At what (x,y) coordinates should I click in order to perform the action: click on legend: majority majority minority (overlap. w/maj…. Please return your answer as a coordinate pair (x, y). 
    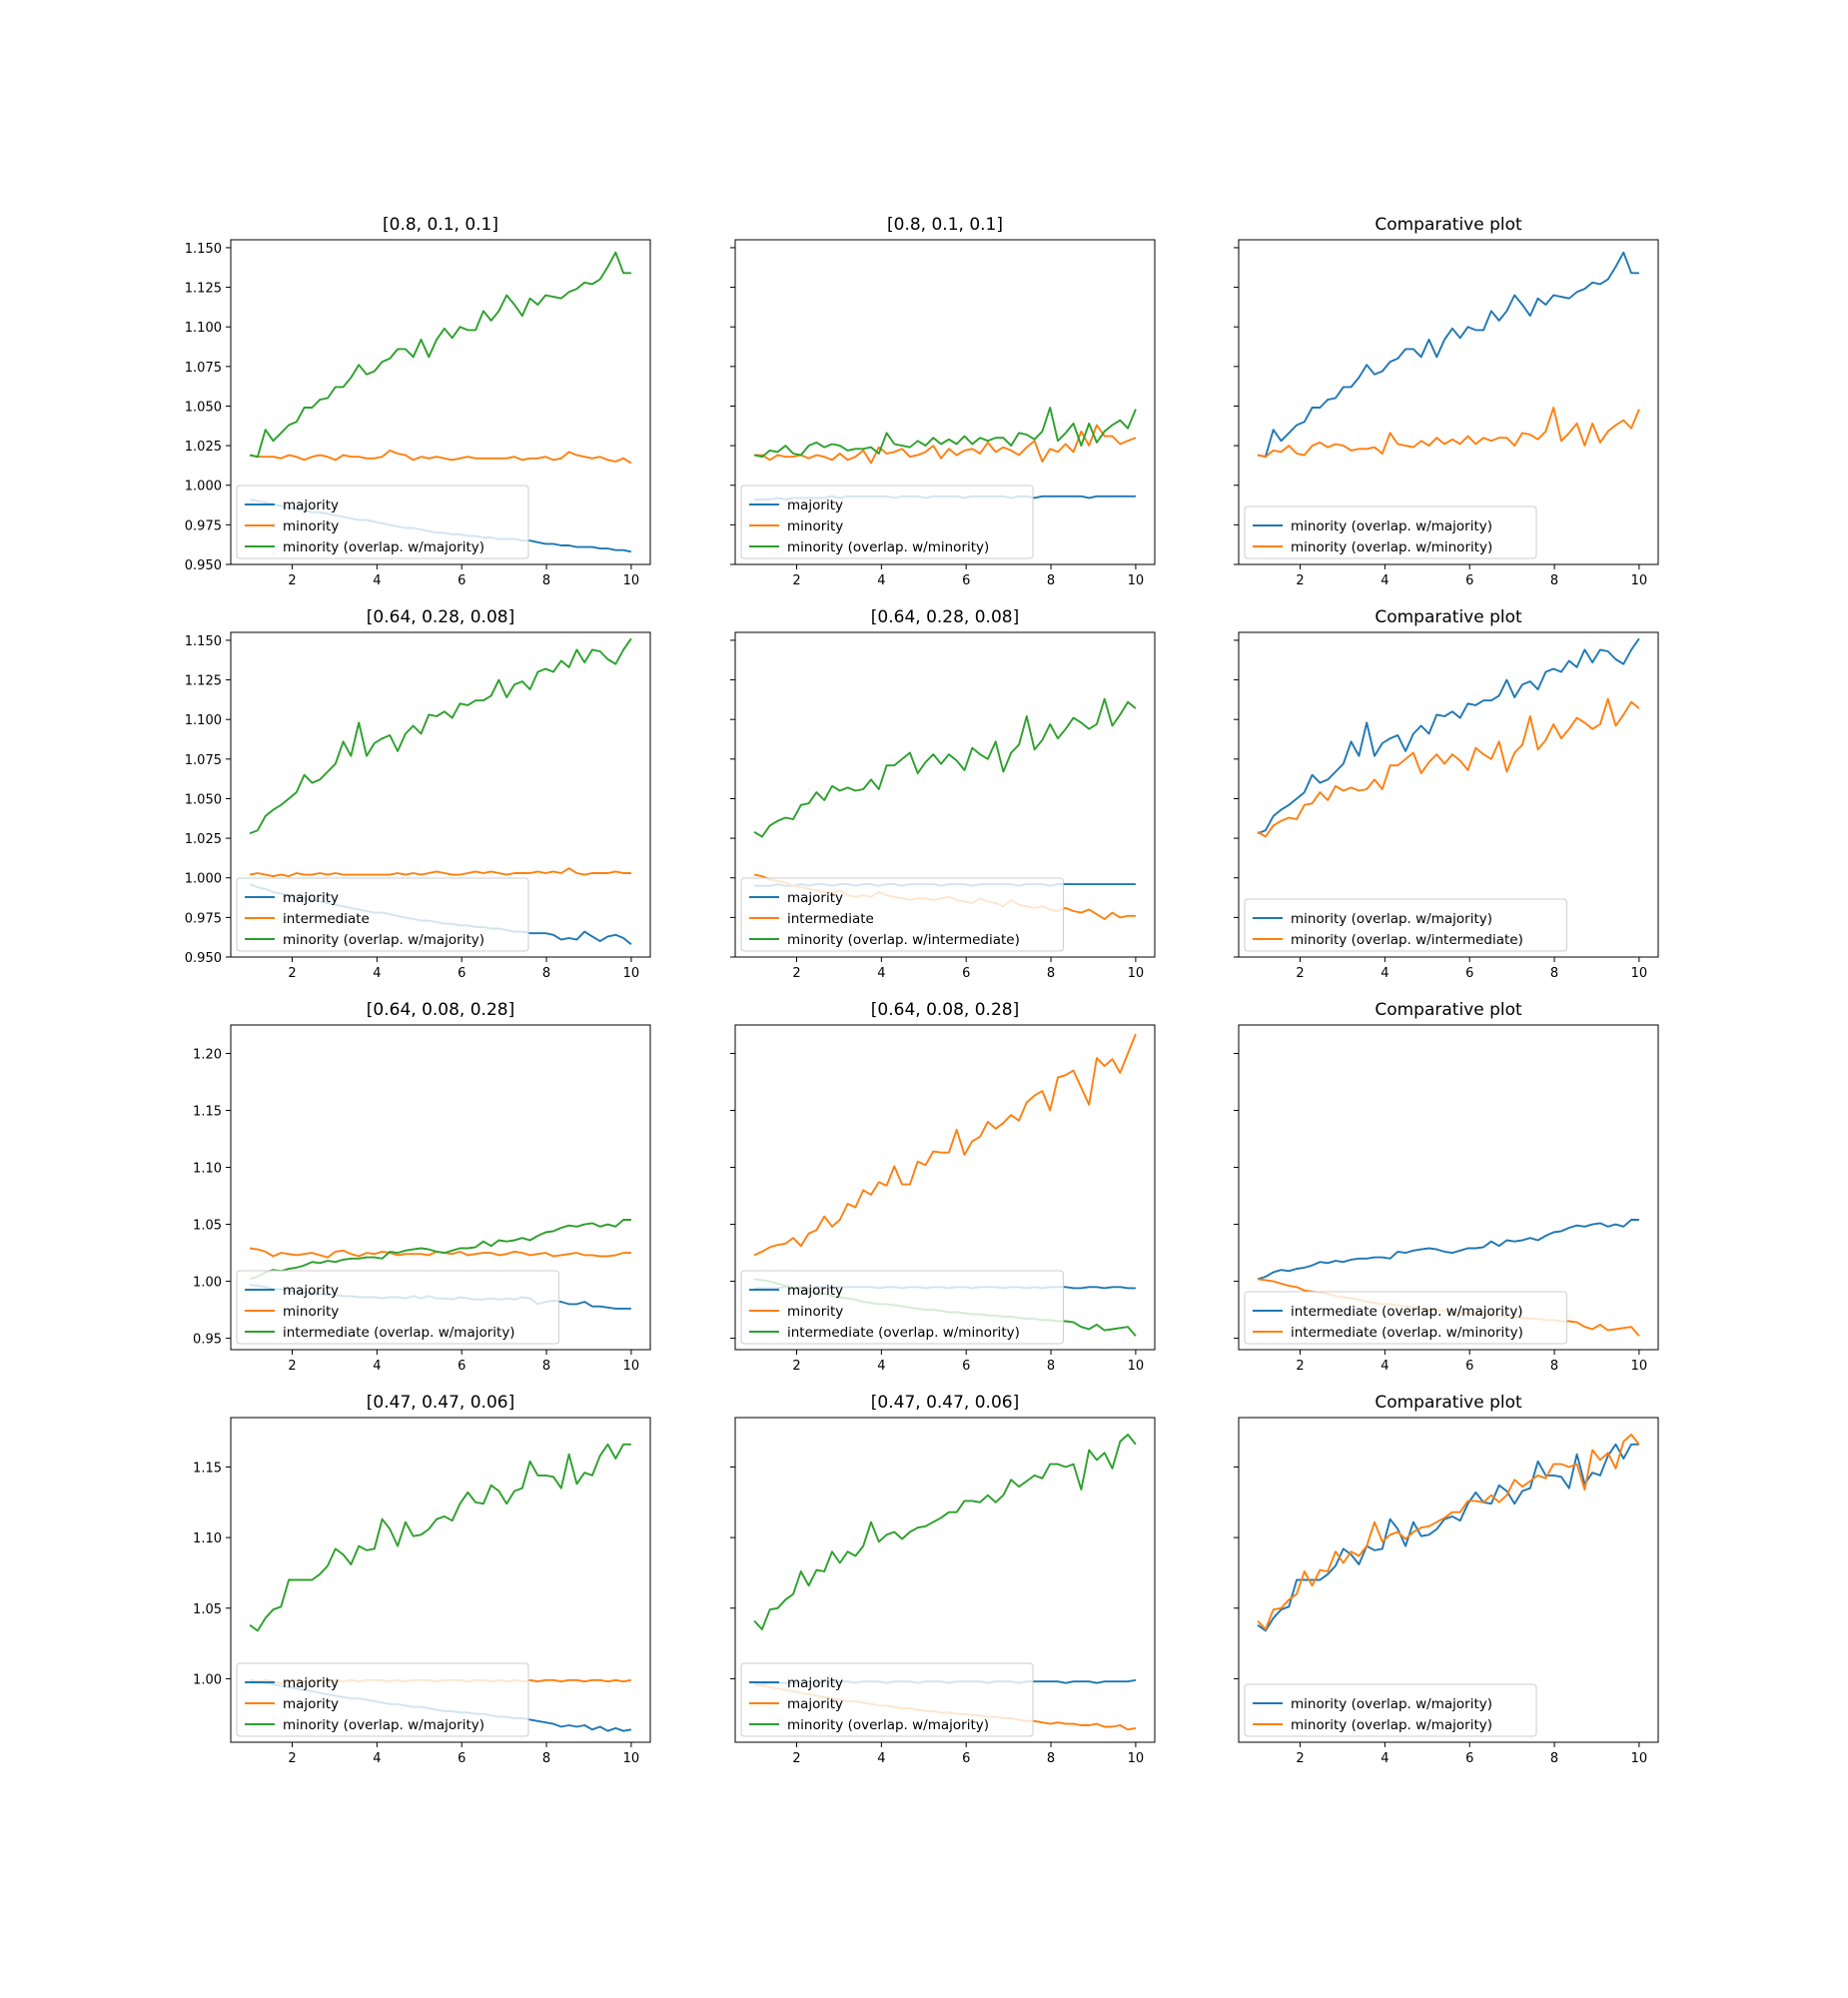
    Looking at the image, I should click on (887, 1700).